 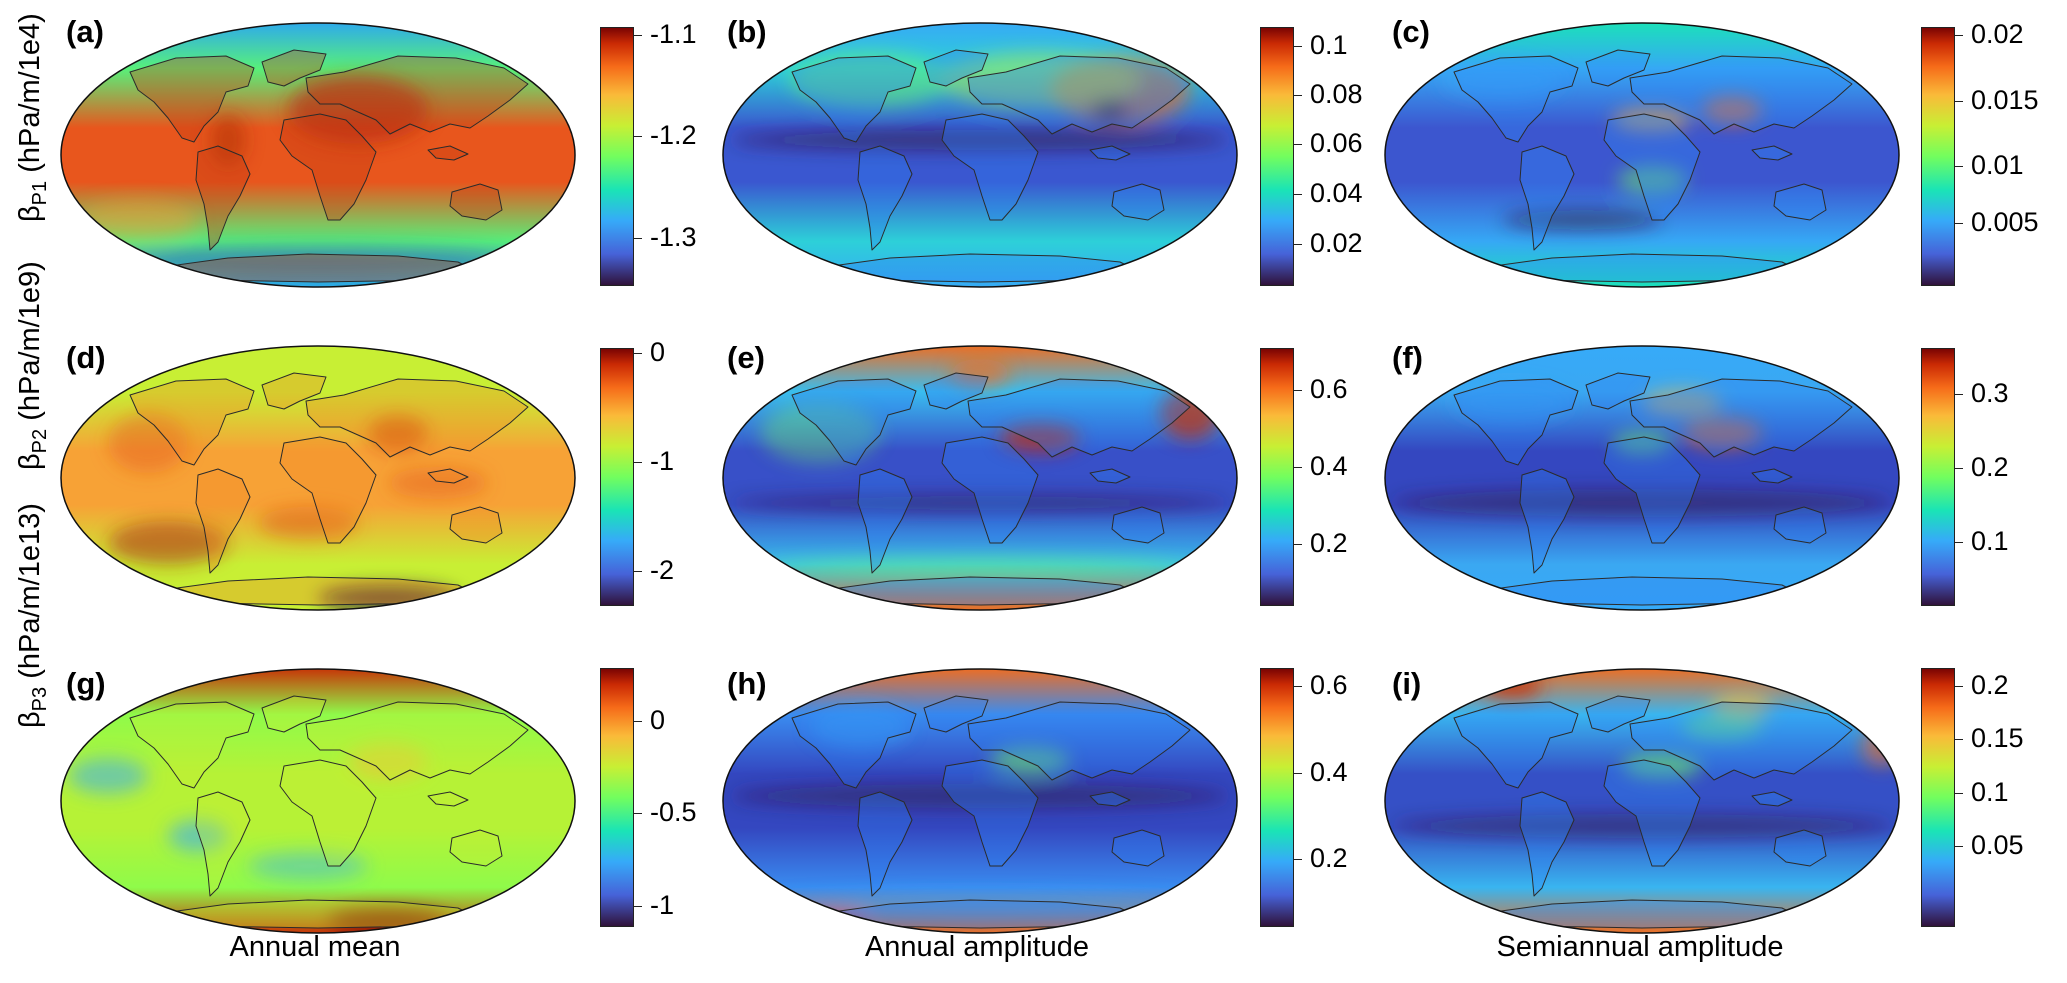 I want to click on row-label-unit: (hPa/m/1e4), so click(x=30, y=97).